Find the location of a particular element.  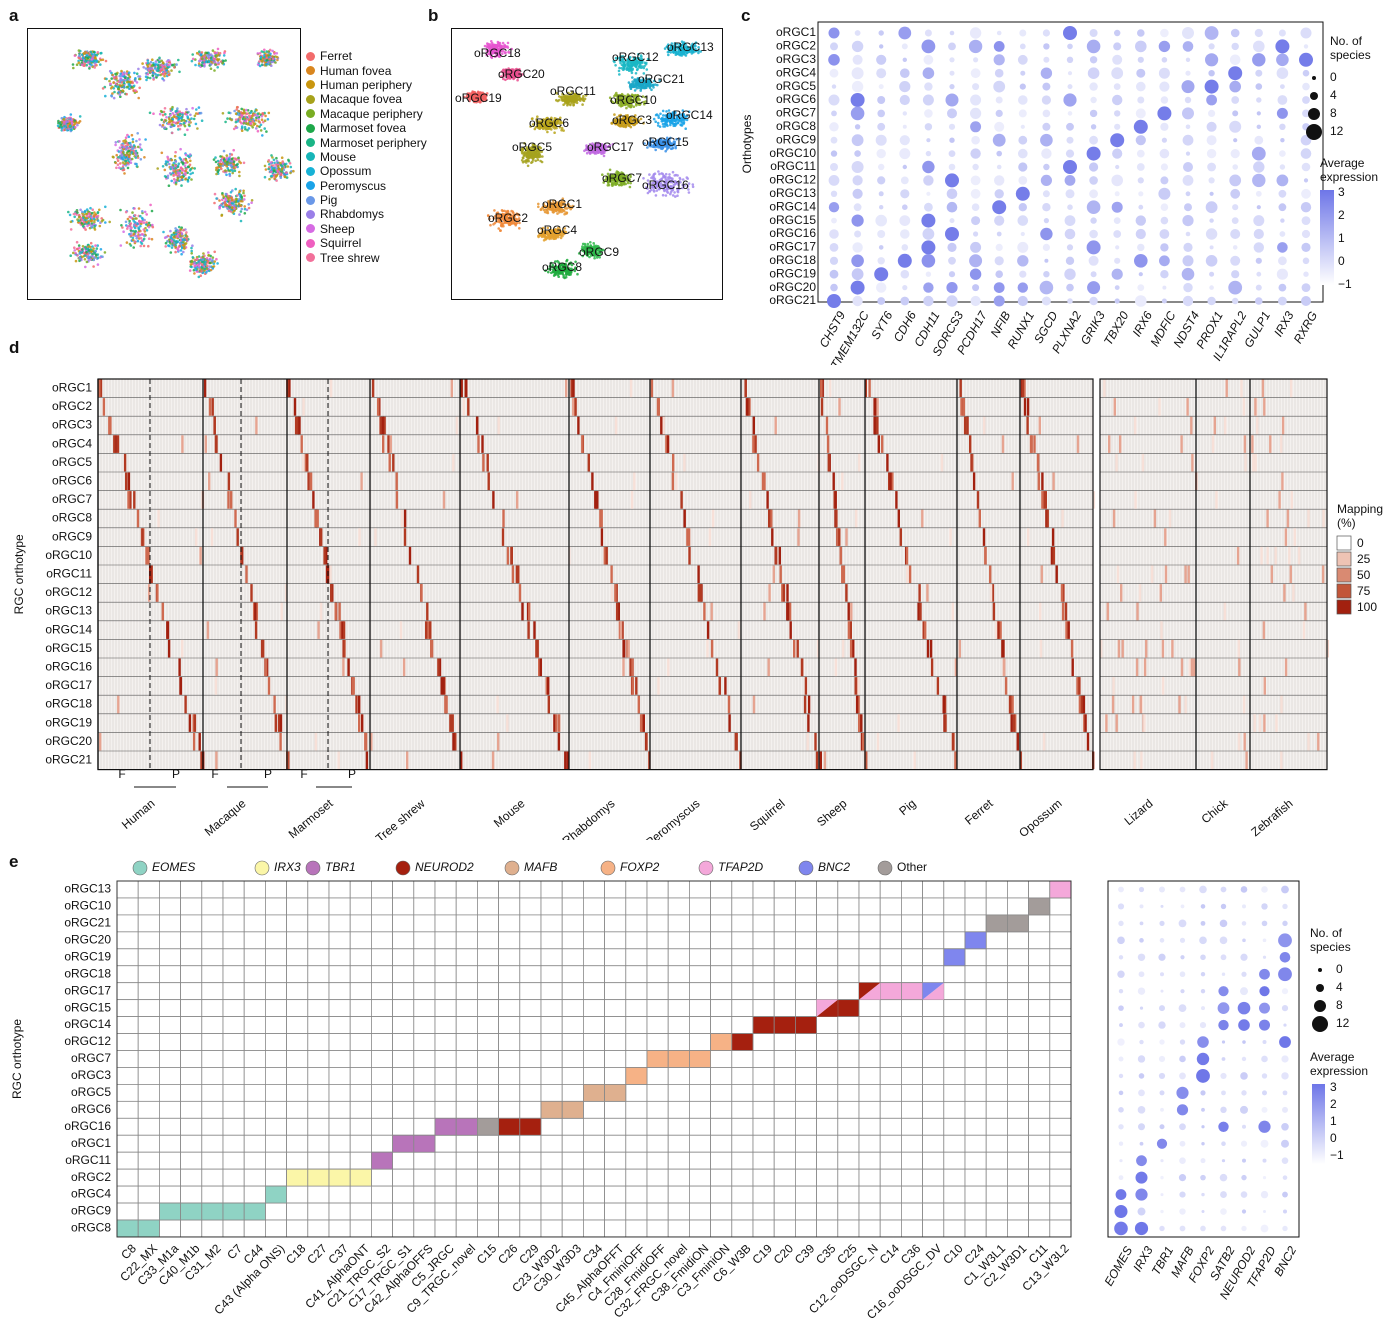

species-legend-item: Marmoset periphery is located at coordinates (366, 142).